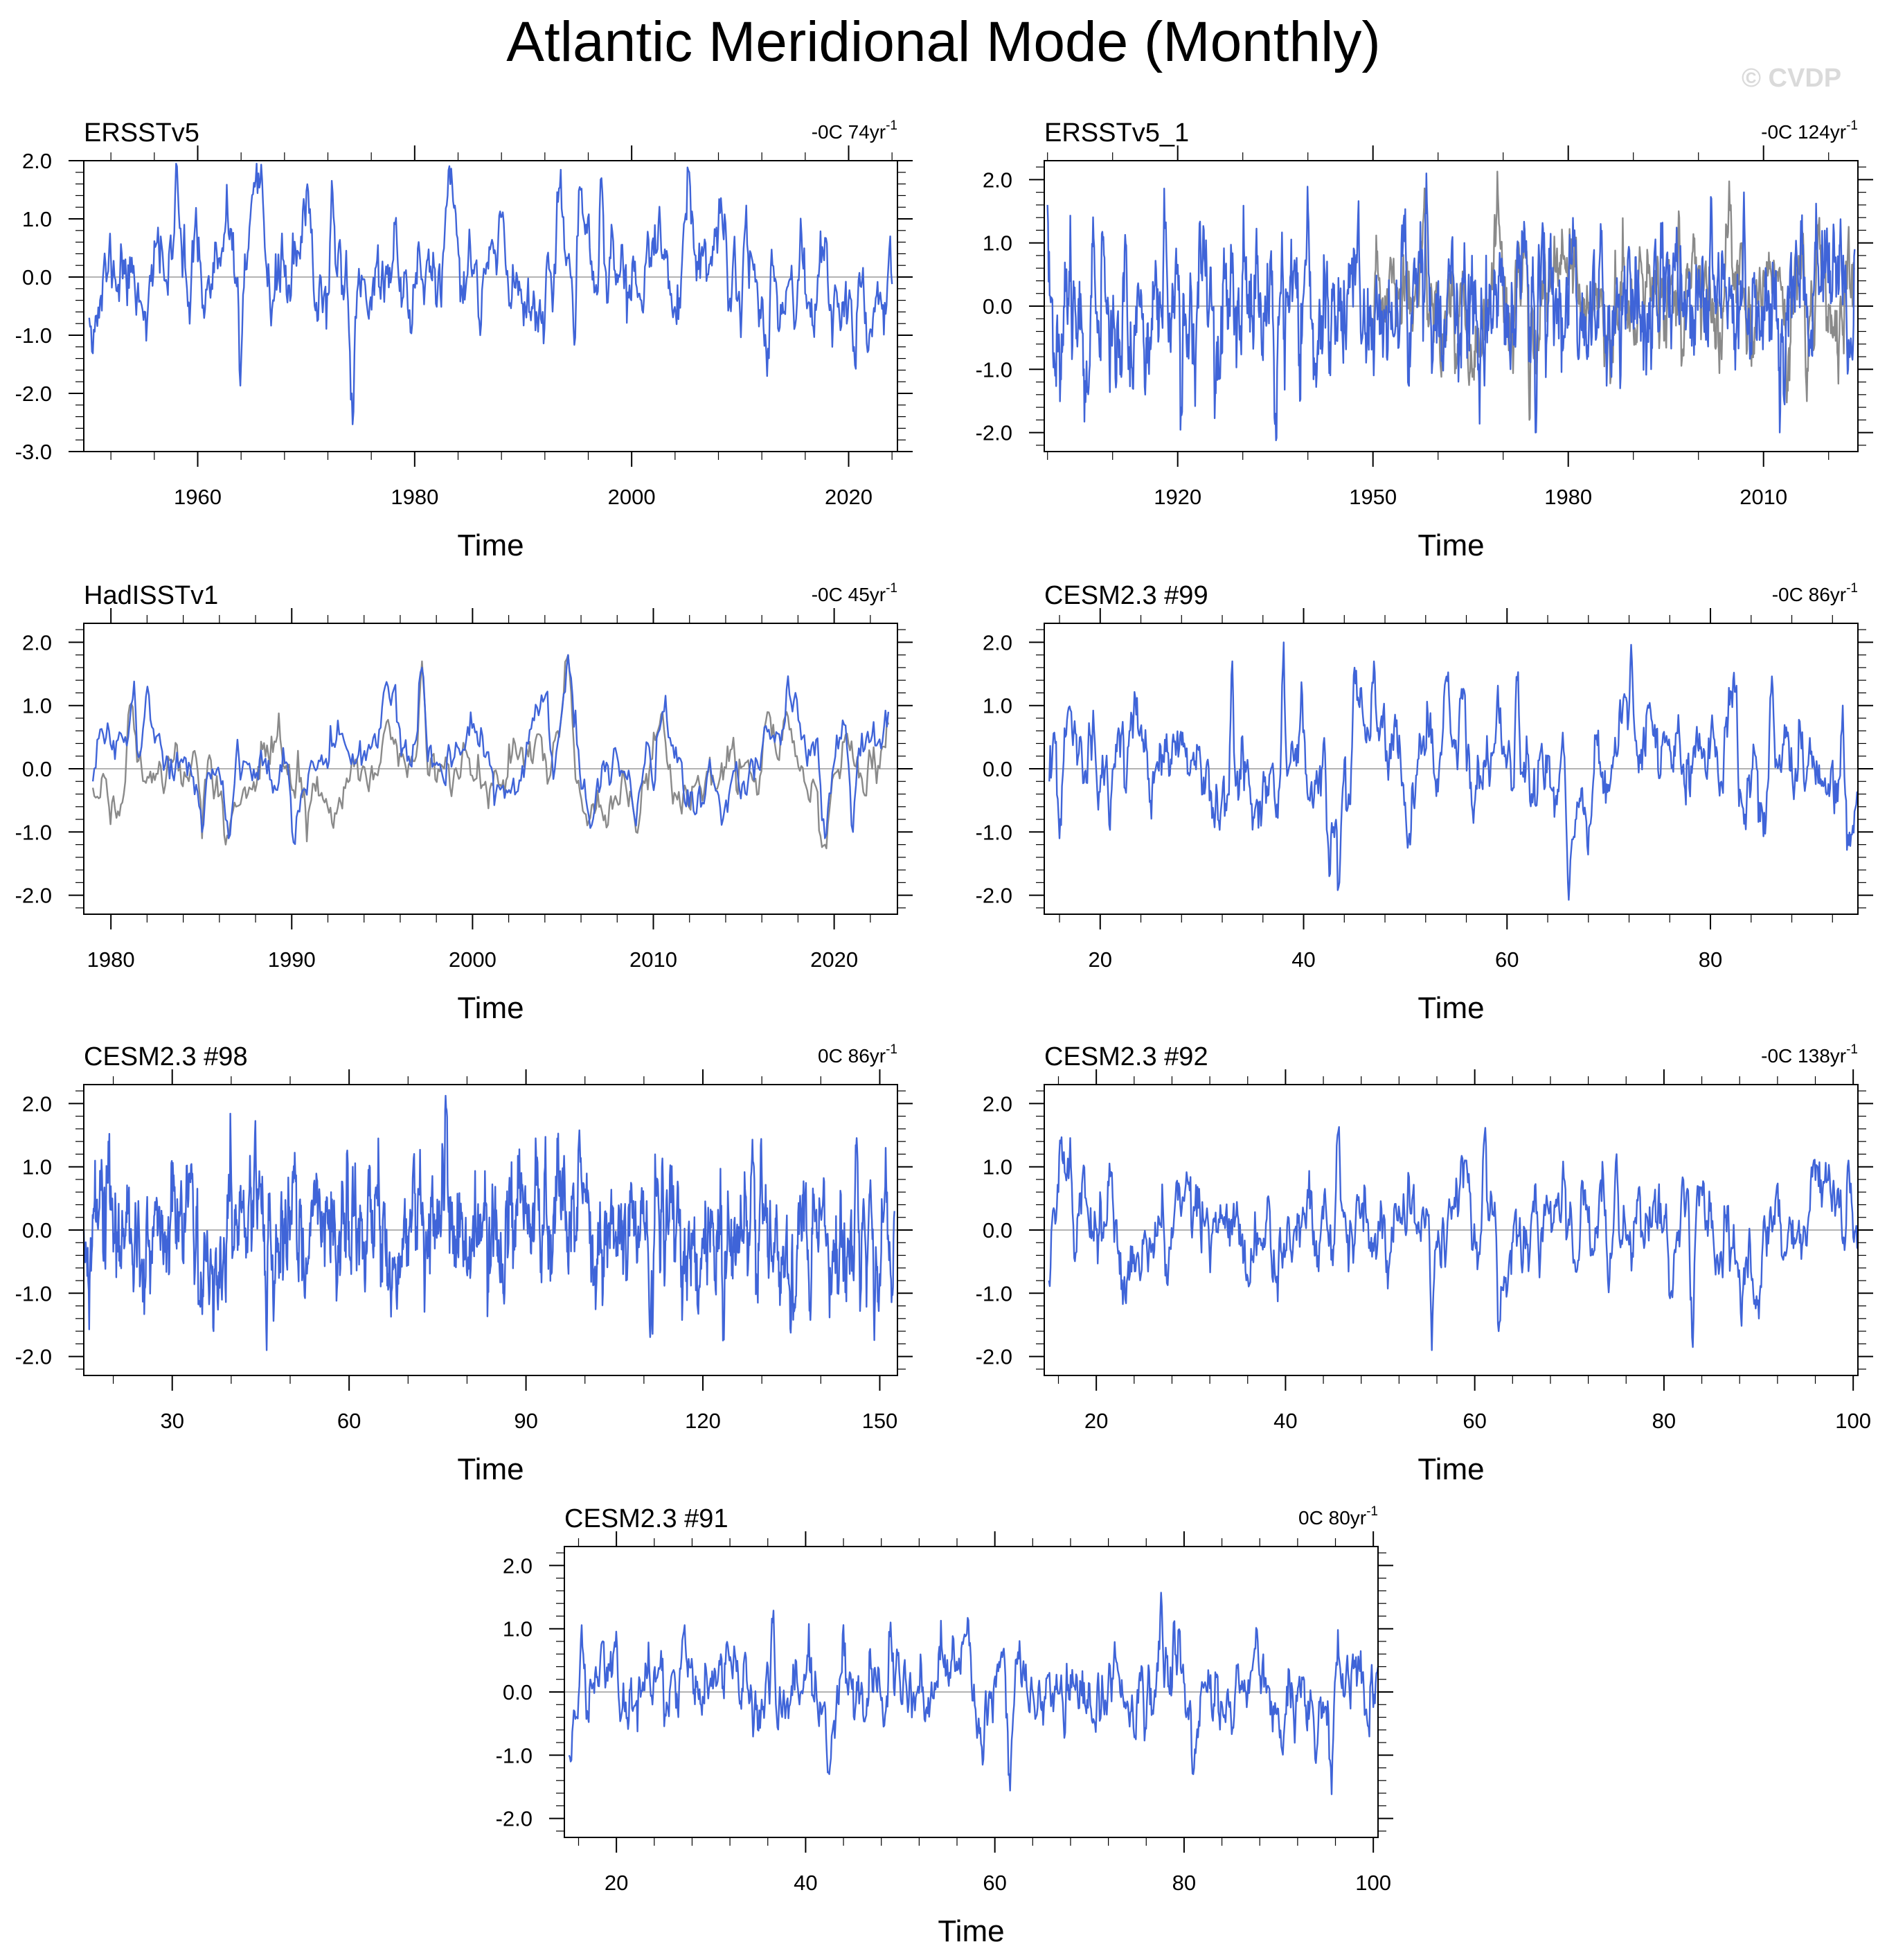  Describe the element at coordinates (1853, 1421) in the screenshot. I see `x-tick-label: 100` at that location.